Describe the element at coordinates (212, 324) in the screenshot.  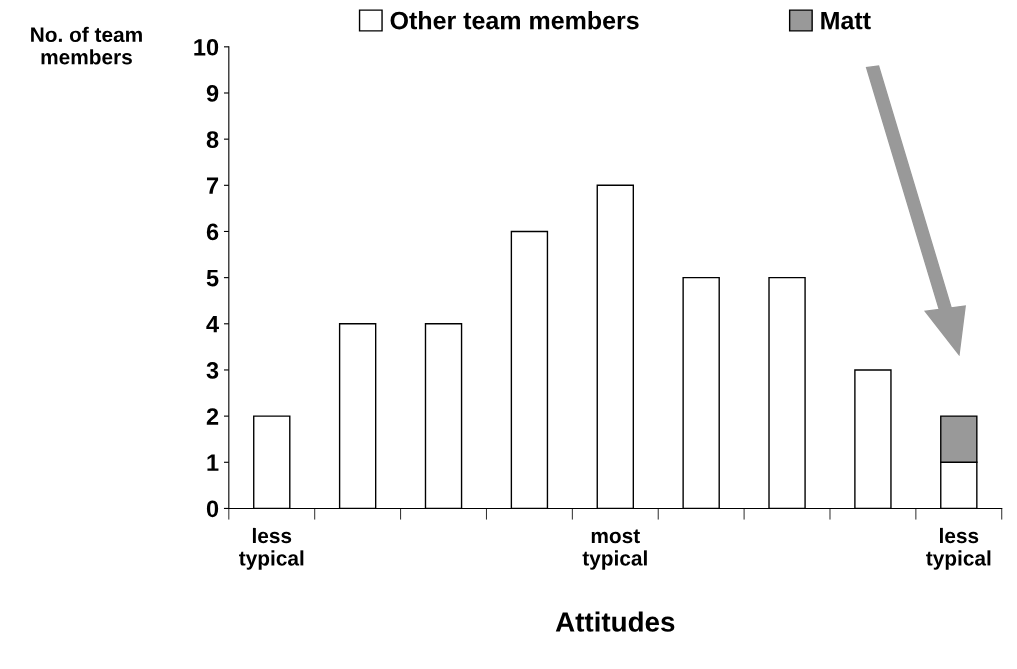
I see `y-tick-label: 4` at that location.